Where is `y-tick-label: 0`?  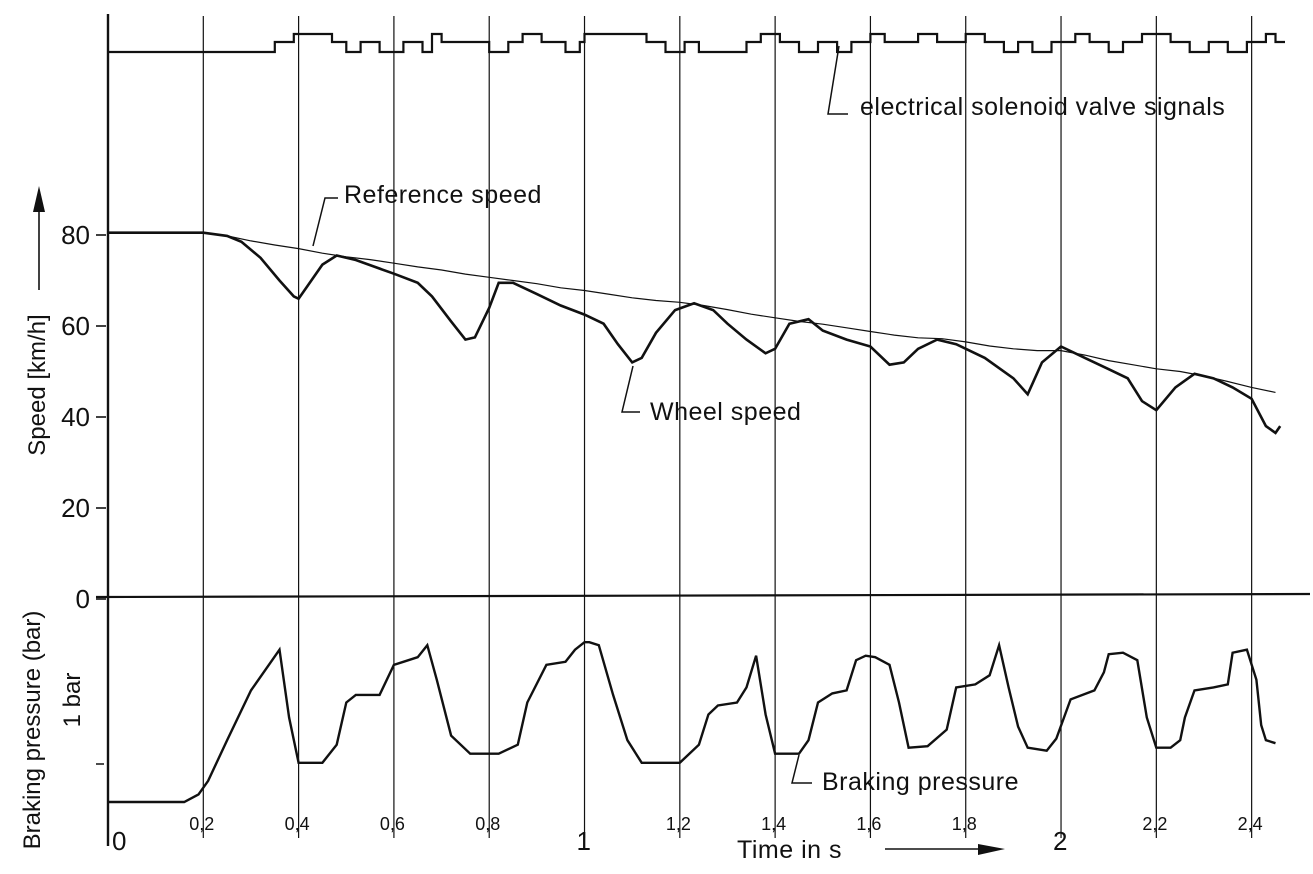 y-tick-label: 0 is located at coordinates (83, 599).